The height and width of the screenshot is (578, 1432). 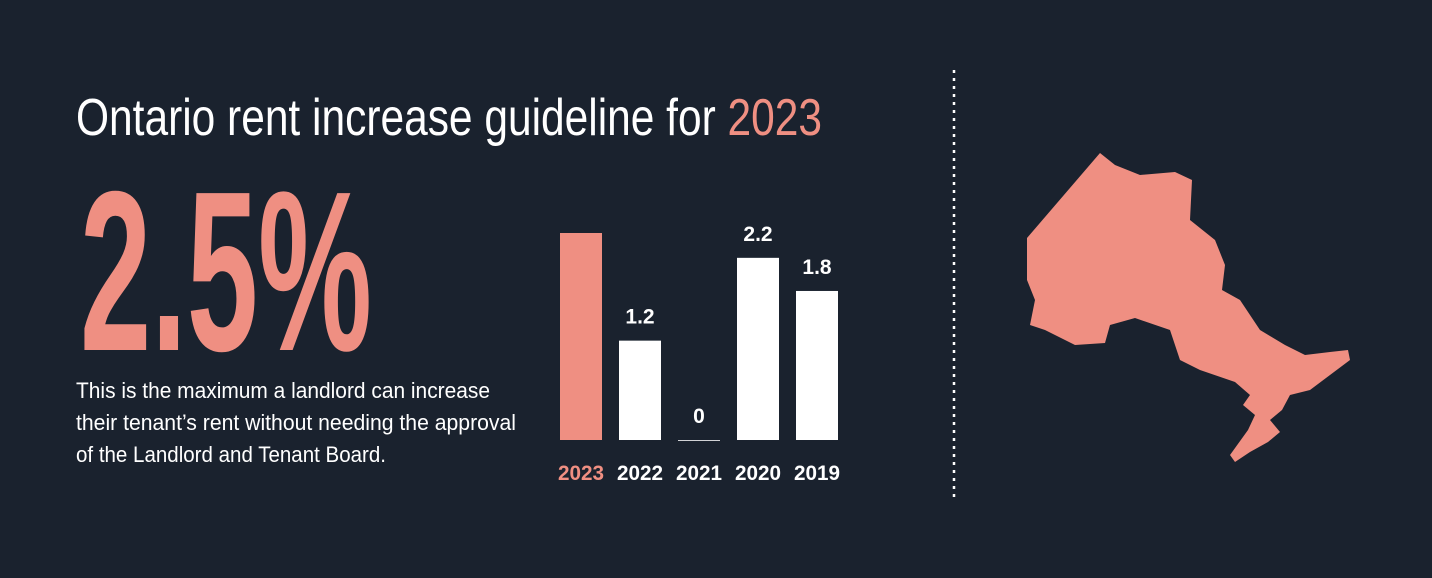 I want to click on category-label: 2019, so click(x=817, y=473).